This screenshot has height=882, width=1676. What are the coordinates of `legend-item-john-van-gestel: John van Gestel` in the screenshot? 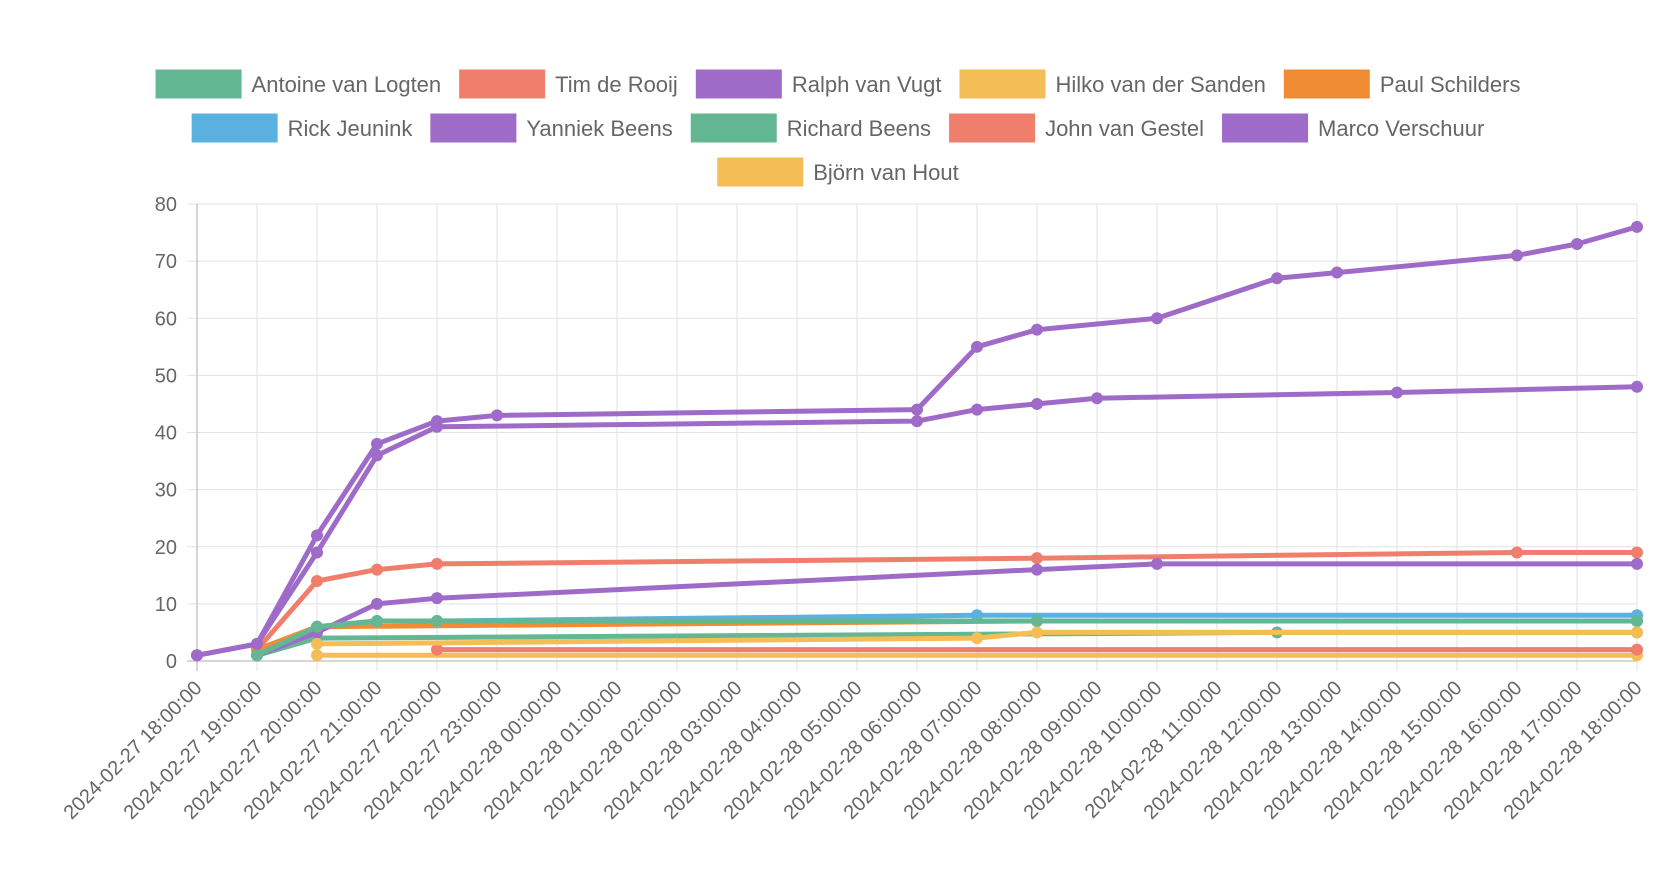 It's located at (1076, 128).